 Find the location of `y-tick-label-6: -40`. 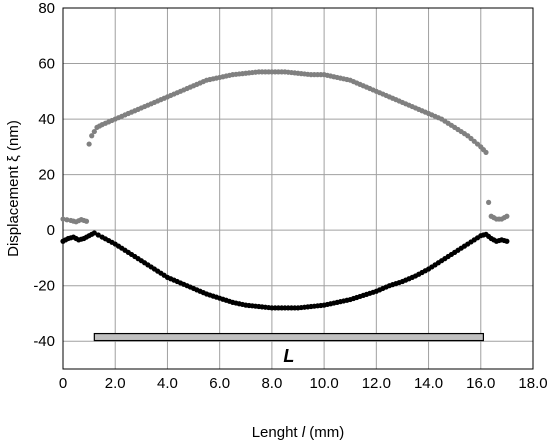

y-tick-label-6: -40 is located at coordinates (44, 341).